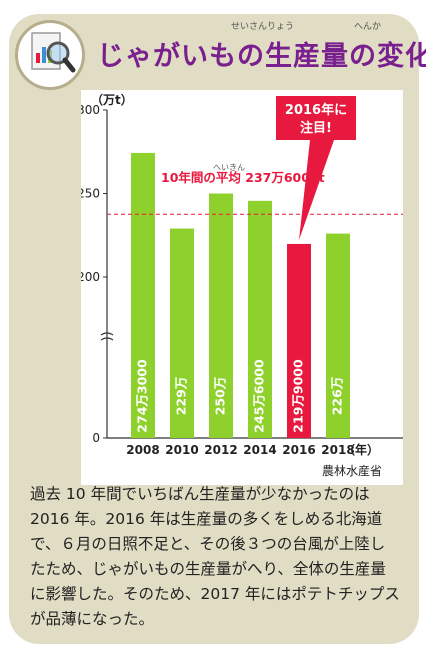  I want to click on x-tick-label: 2008, so click(142, 450).